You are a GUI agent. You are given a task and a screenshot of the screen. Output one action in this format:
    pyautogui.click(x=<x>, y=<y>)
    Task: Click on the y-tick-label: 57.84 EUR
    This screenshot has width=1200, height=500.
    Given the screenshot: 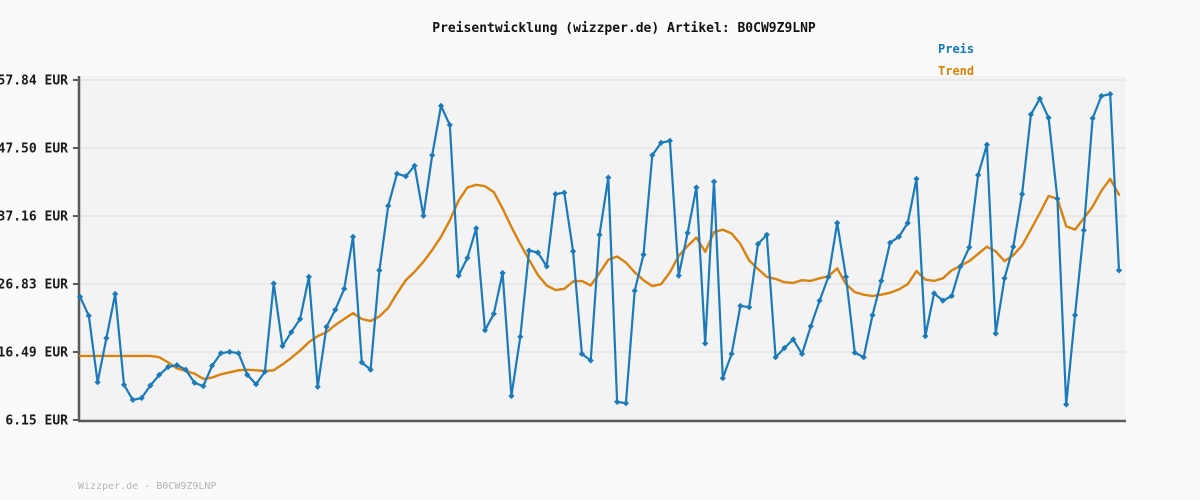 What is the action you would take?
    pyautogui.click(x=34, y=81)
    